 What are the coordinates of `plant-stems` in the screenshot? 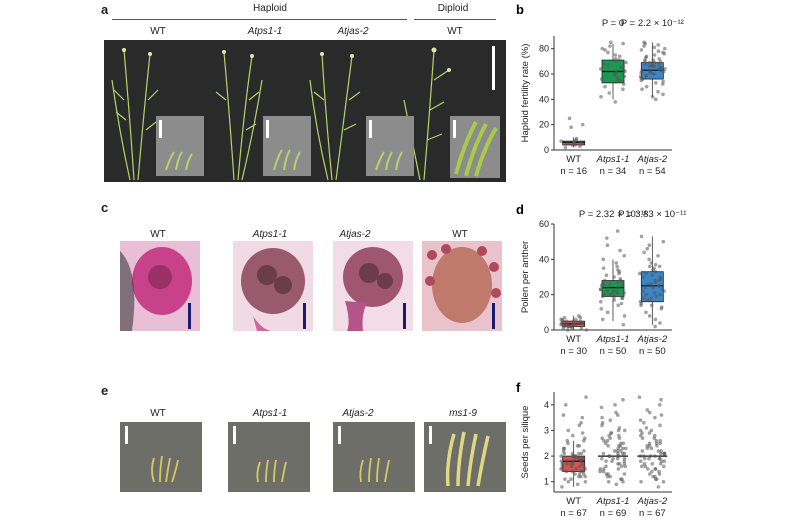 It's located at (280, 115).